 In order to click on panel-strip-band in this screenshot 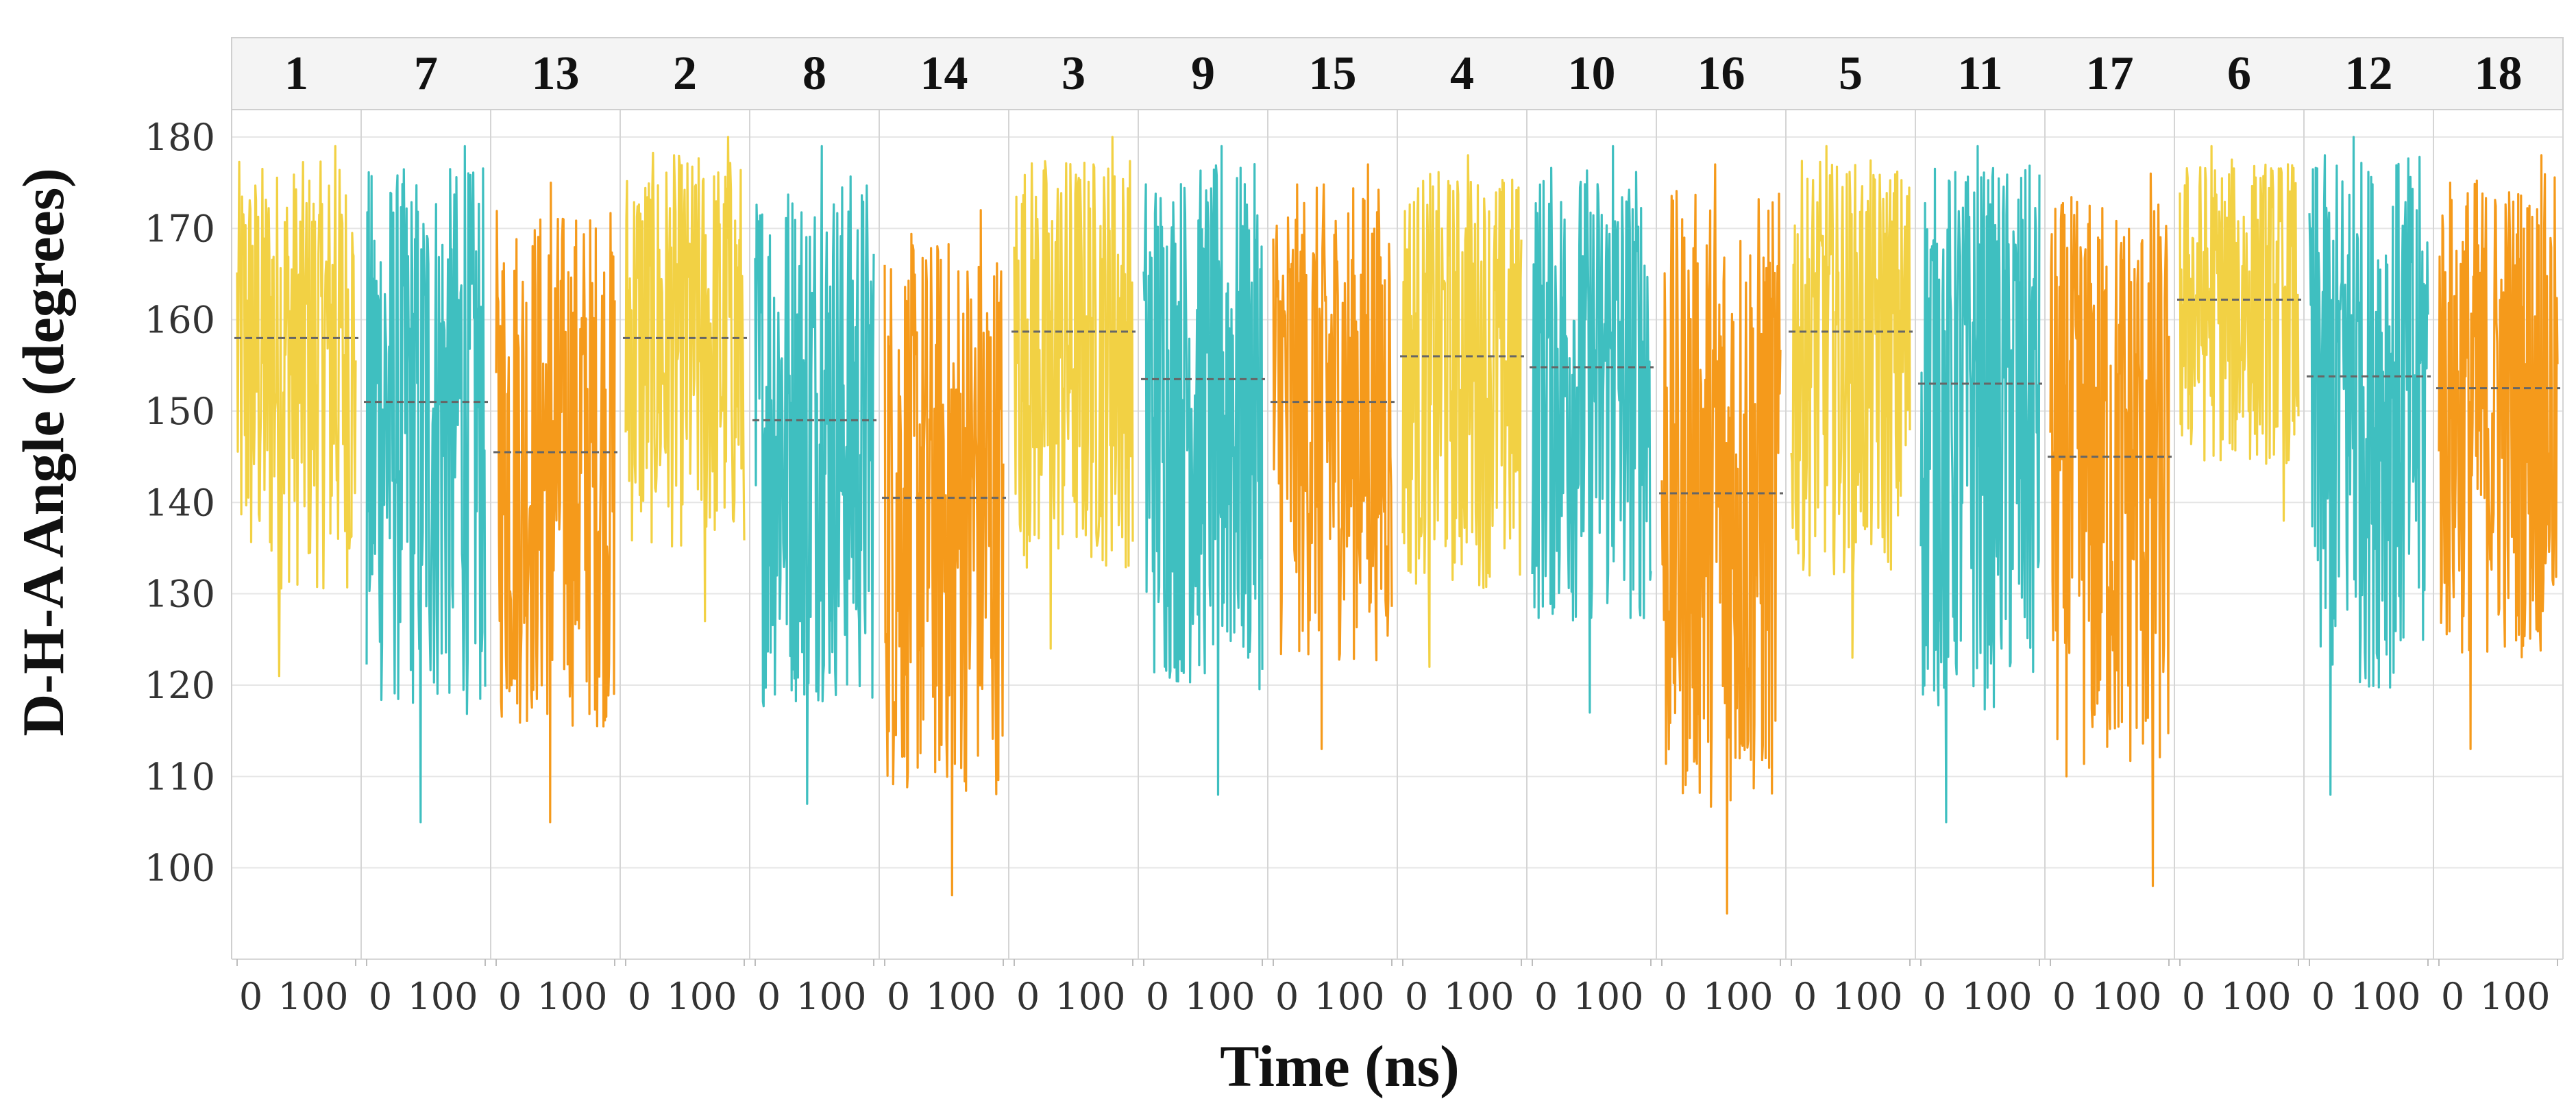, I will do `click(1398, 74)`.